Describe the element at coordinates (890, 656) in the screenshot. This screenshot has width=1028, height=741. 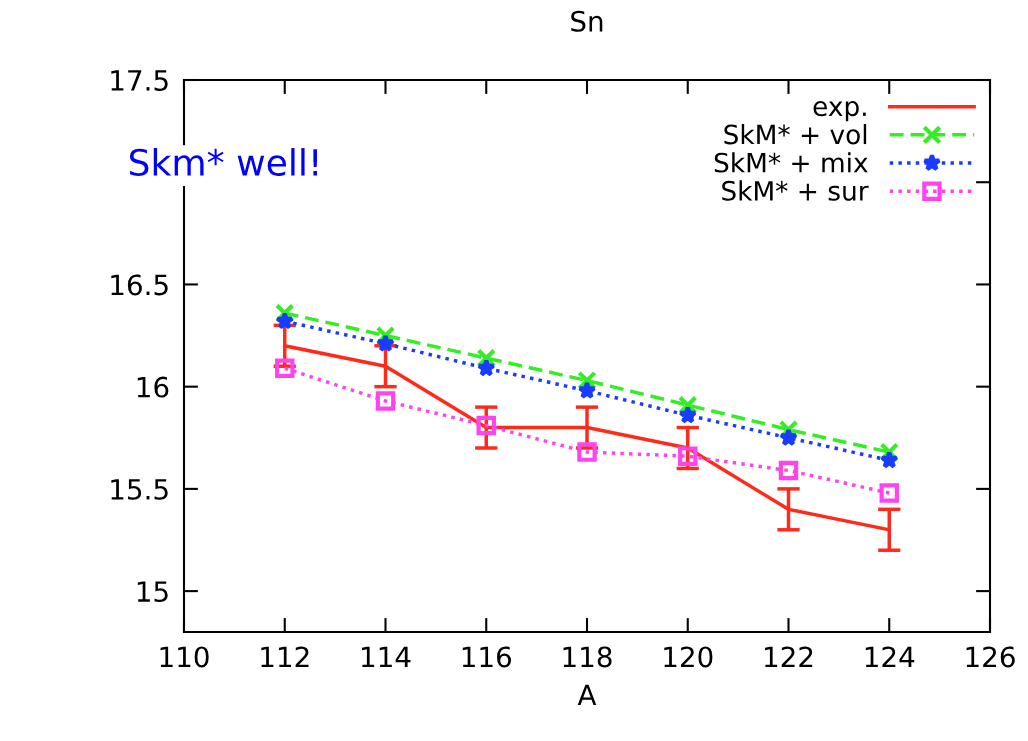
I see `x-tick-label: 124` at that location.